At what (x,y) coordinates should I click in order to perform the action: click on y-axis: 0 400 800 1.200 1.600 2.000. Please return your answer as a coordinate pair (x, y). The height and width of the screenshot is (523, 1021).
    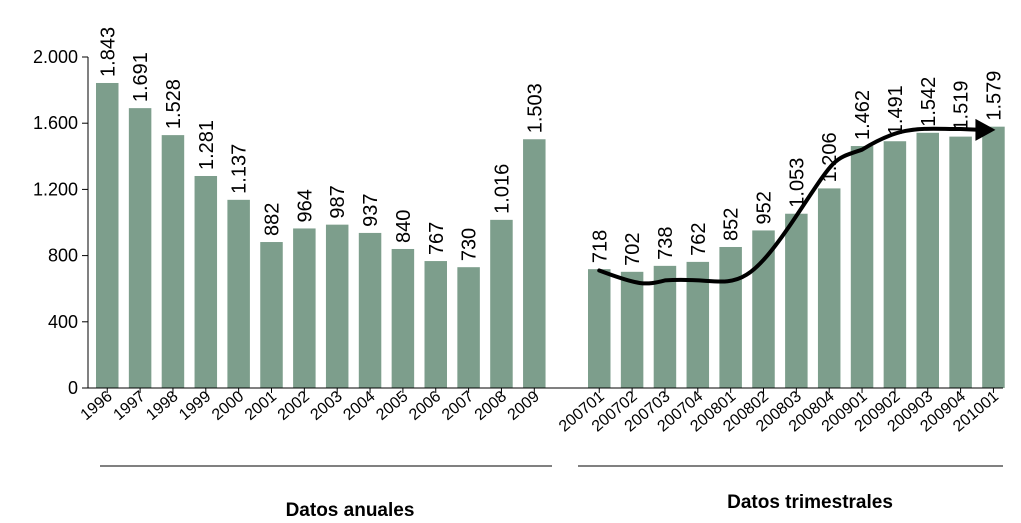
    Looking at the image, I should click on (61, 222).